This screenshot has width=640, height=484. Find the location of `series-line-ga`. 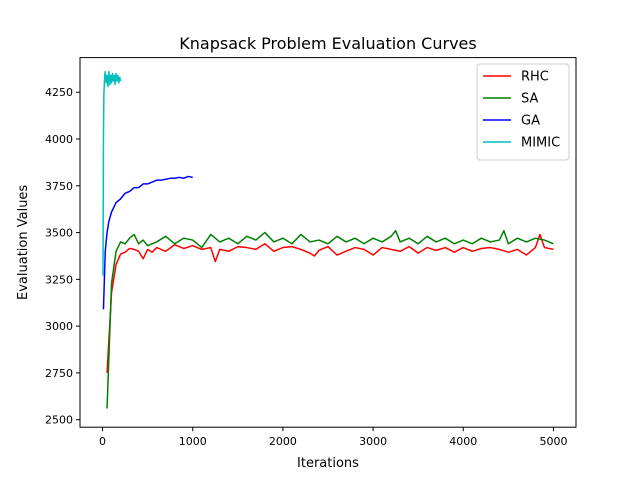

series-line-ga is located at coordinates (147, 242).